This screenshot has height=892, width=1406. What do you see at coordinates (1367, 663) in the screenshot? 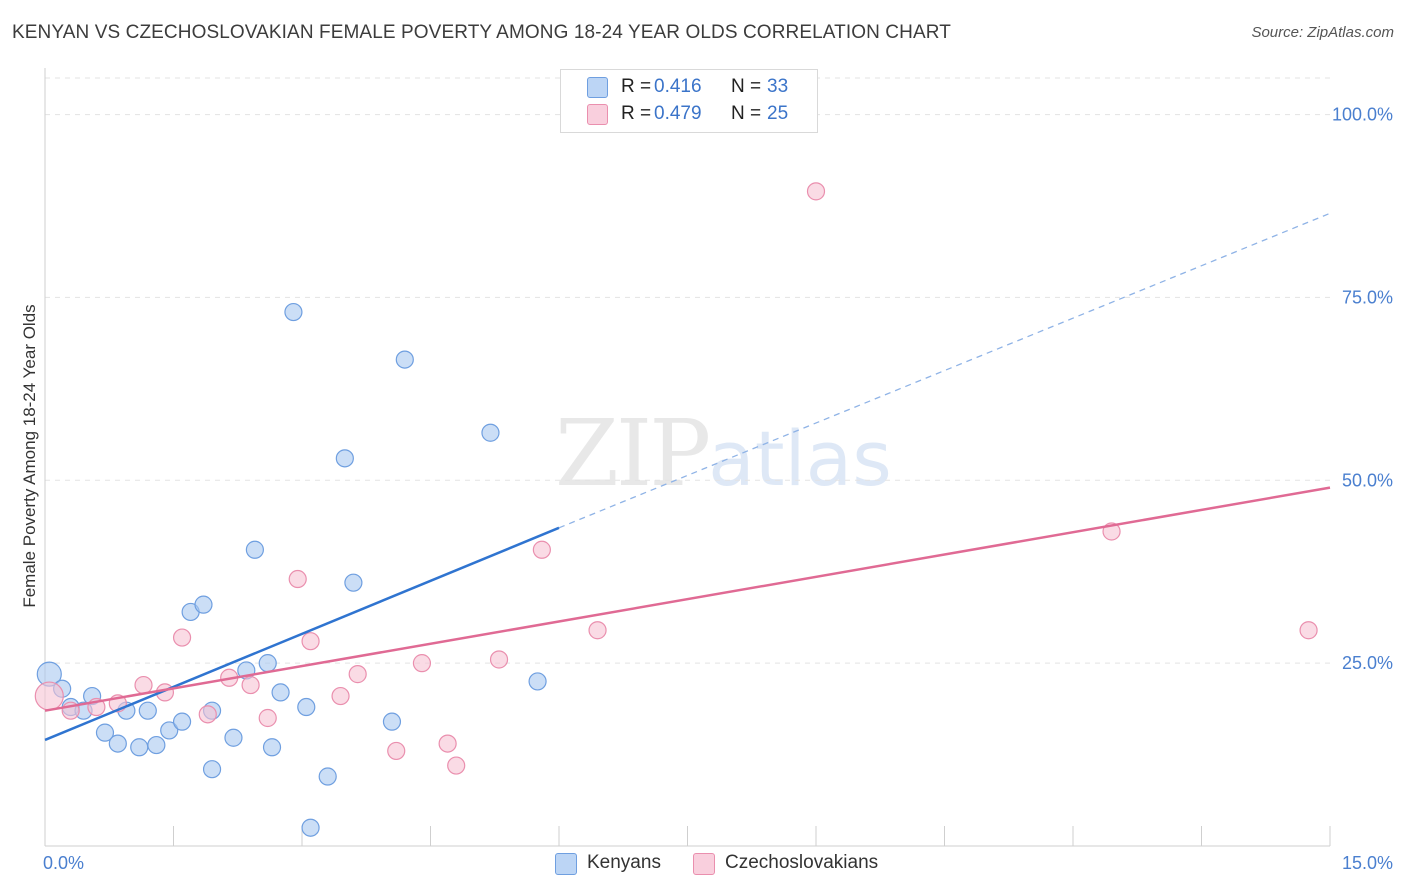
I see `y-tick-label: 25.0%` at bounding box center [1367, 663].